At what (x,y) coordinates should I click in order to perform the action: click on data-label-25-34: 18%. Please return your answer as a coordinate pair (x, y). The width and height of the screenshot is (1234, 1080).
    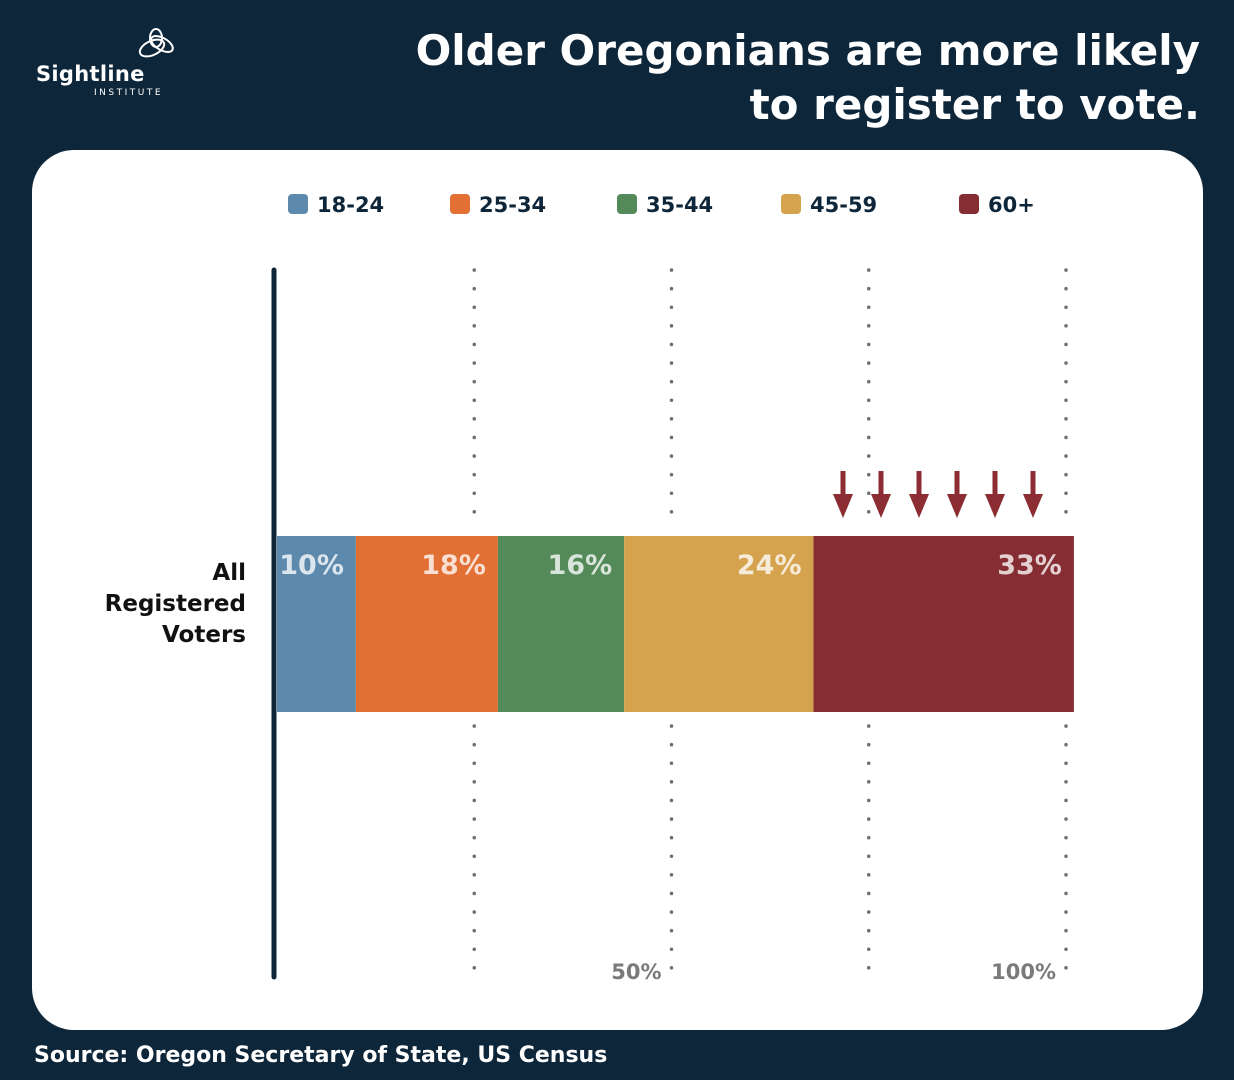
    Looking at the image, I should click on (453, 565).